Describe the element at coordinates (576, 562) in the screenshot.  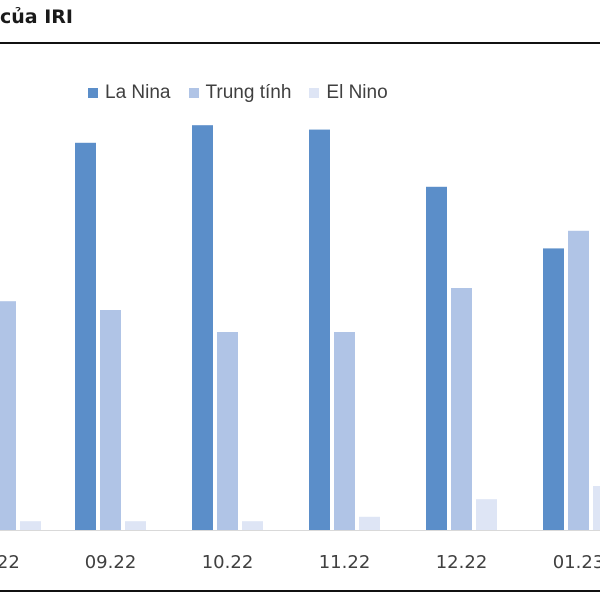
I see `x-tick-label: 01.23` at that location.